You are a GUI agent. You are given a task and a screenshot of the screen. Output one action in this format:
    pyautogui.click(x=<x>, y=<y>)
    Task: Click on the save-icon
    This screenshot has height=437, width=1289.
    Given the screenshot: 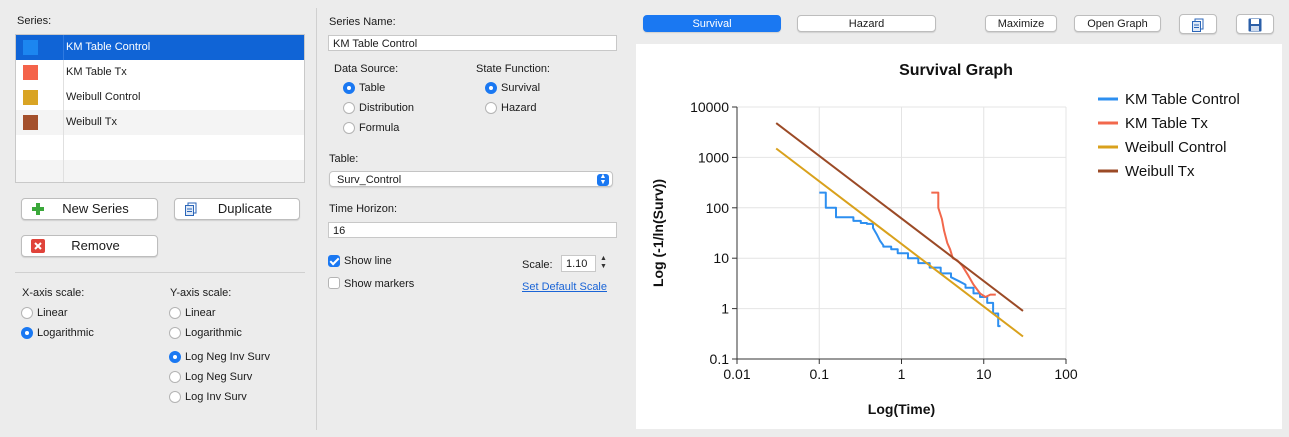 What is the action you would take?
    pyautogui.click(x=1255, y=25)
    